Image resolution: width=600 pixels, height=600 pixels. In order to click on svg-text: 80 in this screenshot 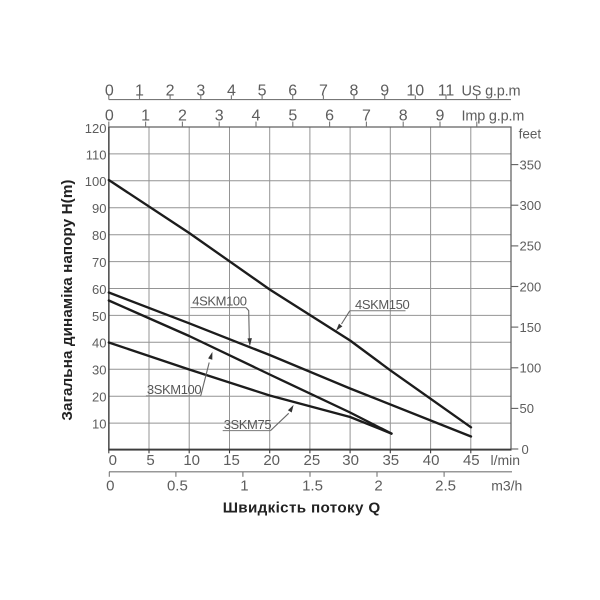, I will do `click(99, 235)`.